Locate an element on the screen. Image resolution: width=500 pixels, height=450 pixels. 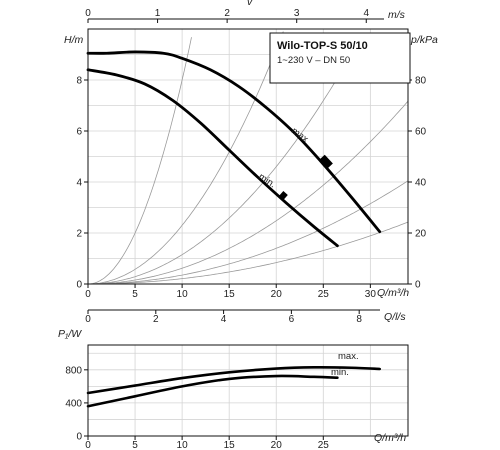
power-flow-tick-label: 20 is located at coordinates (277, 445).